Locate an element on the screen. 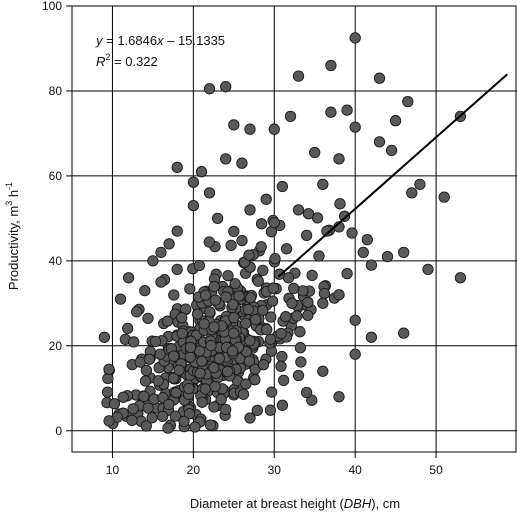 Image resolution: width=517 pixels, height=522 pixels. y-tick-label: 20 is located at coordinates (56, 346).